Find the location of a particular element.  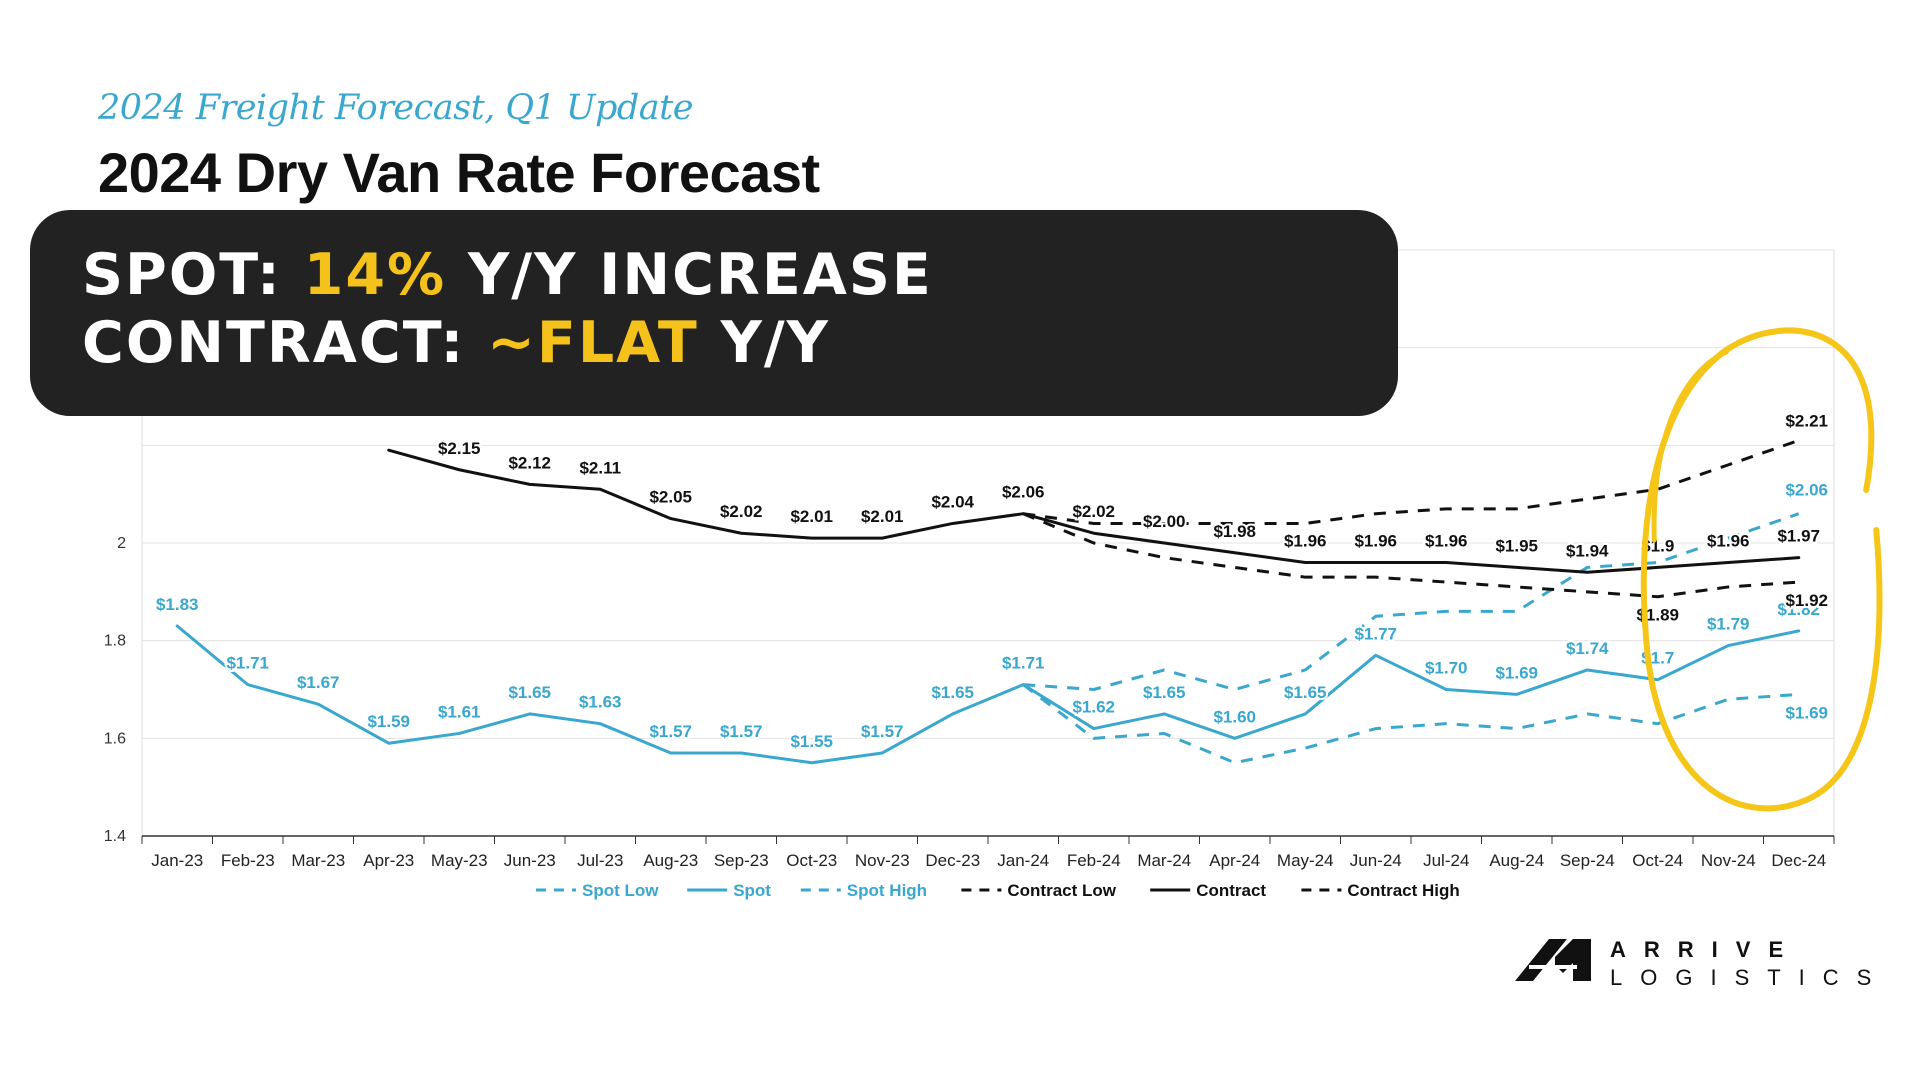

contract-summary: CONTRACT: ~FLAT Y/Y is located at coordinates (456, 343).